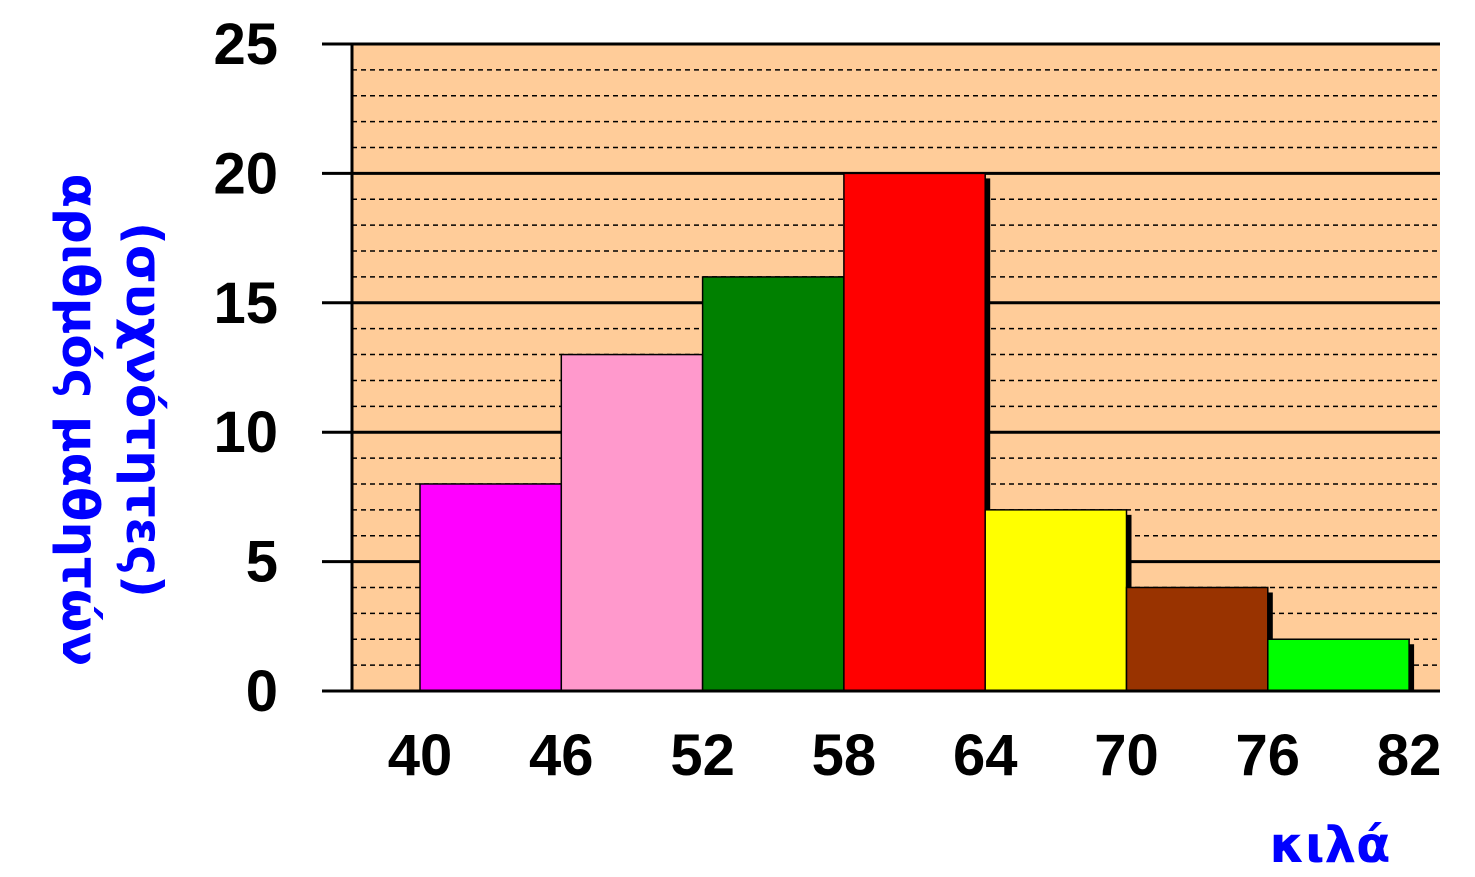  I want to click on x-axis-title: κιλά, so click(1330, 845).